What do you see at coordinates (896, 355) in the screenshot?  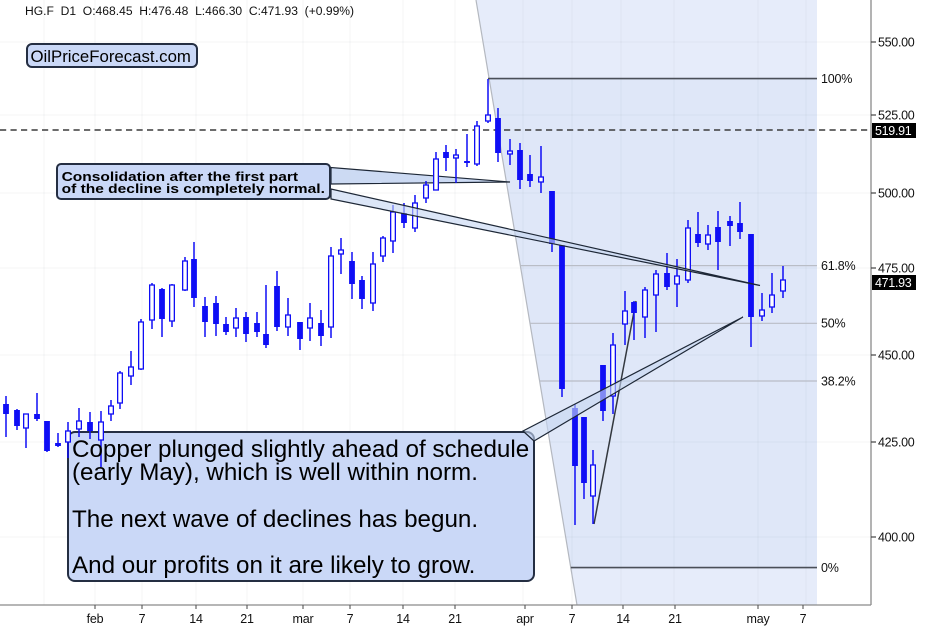 I see `svg-text: 450.00` at bounding box center [896, 355].